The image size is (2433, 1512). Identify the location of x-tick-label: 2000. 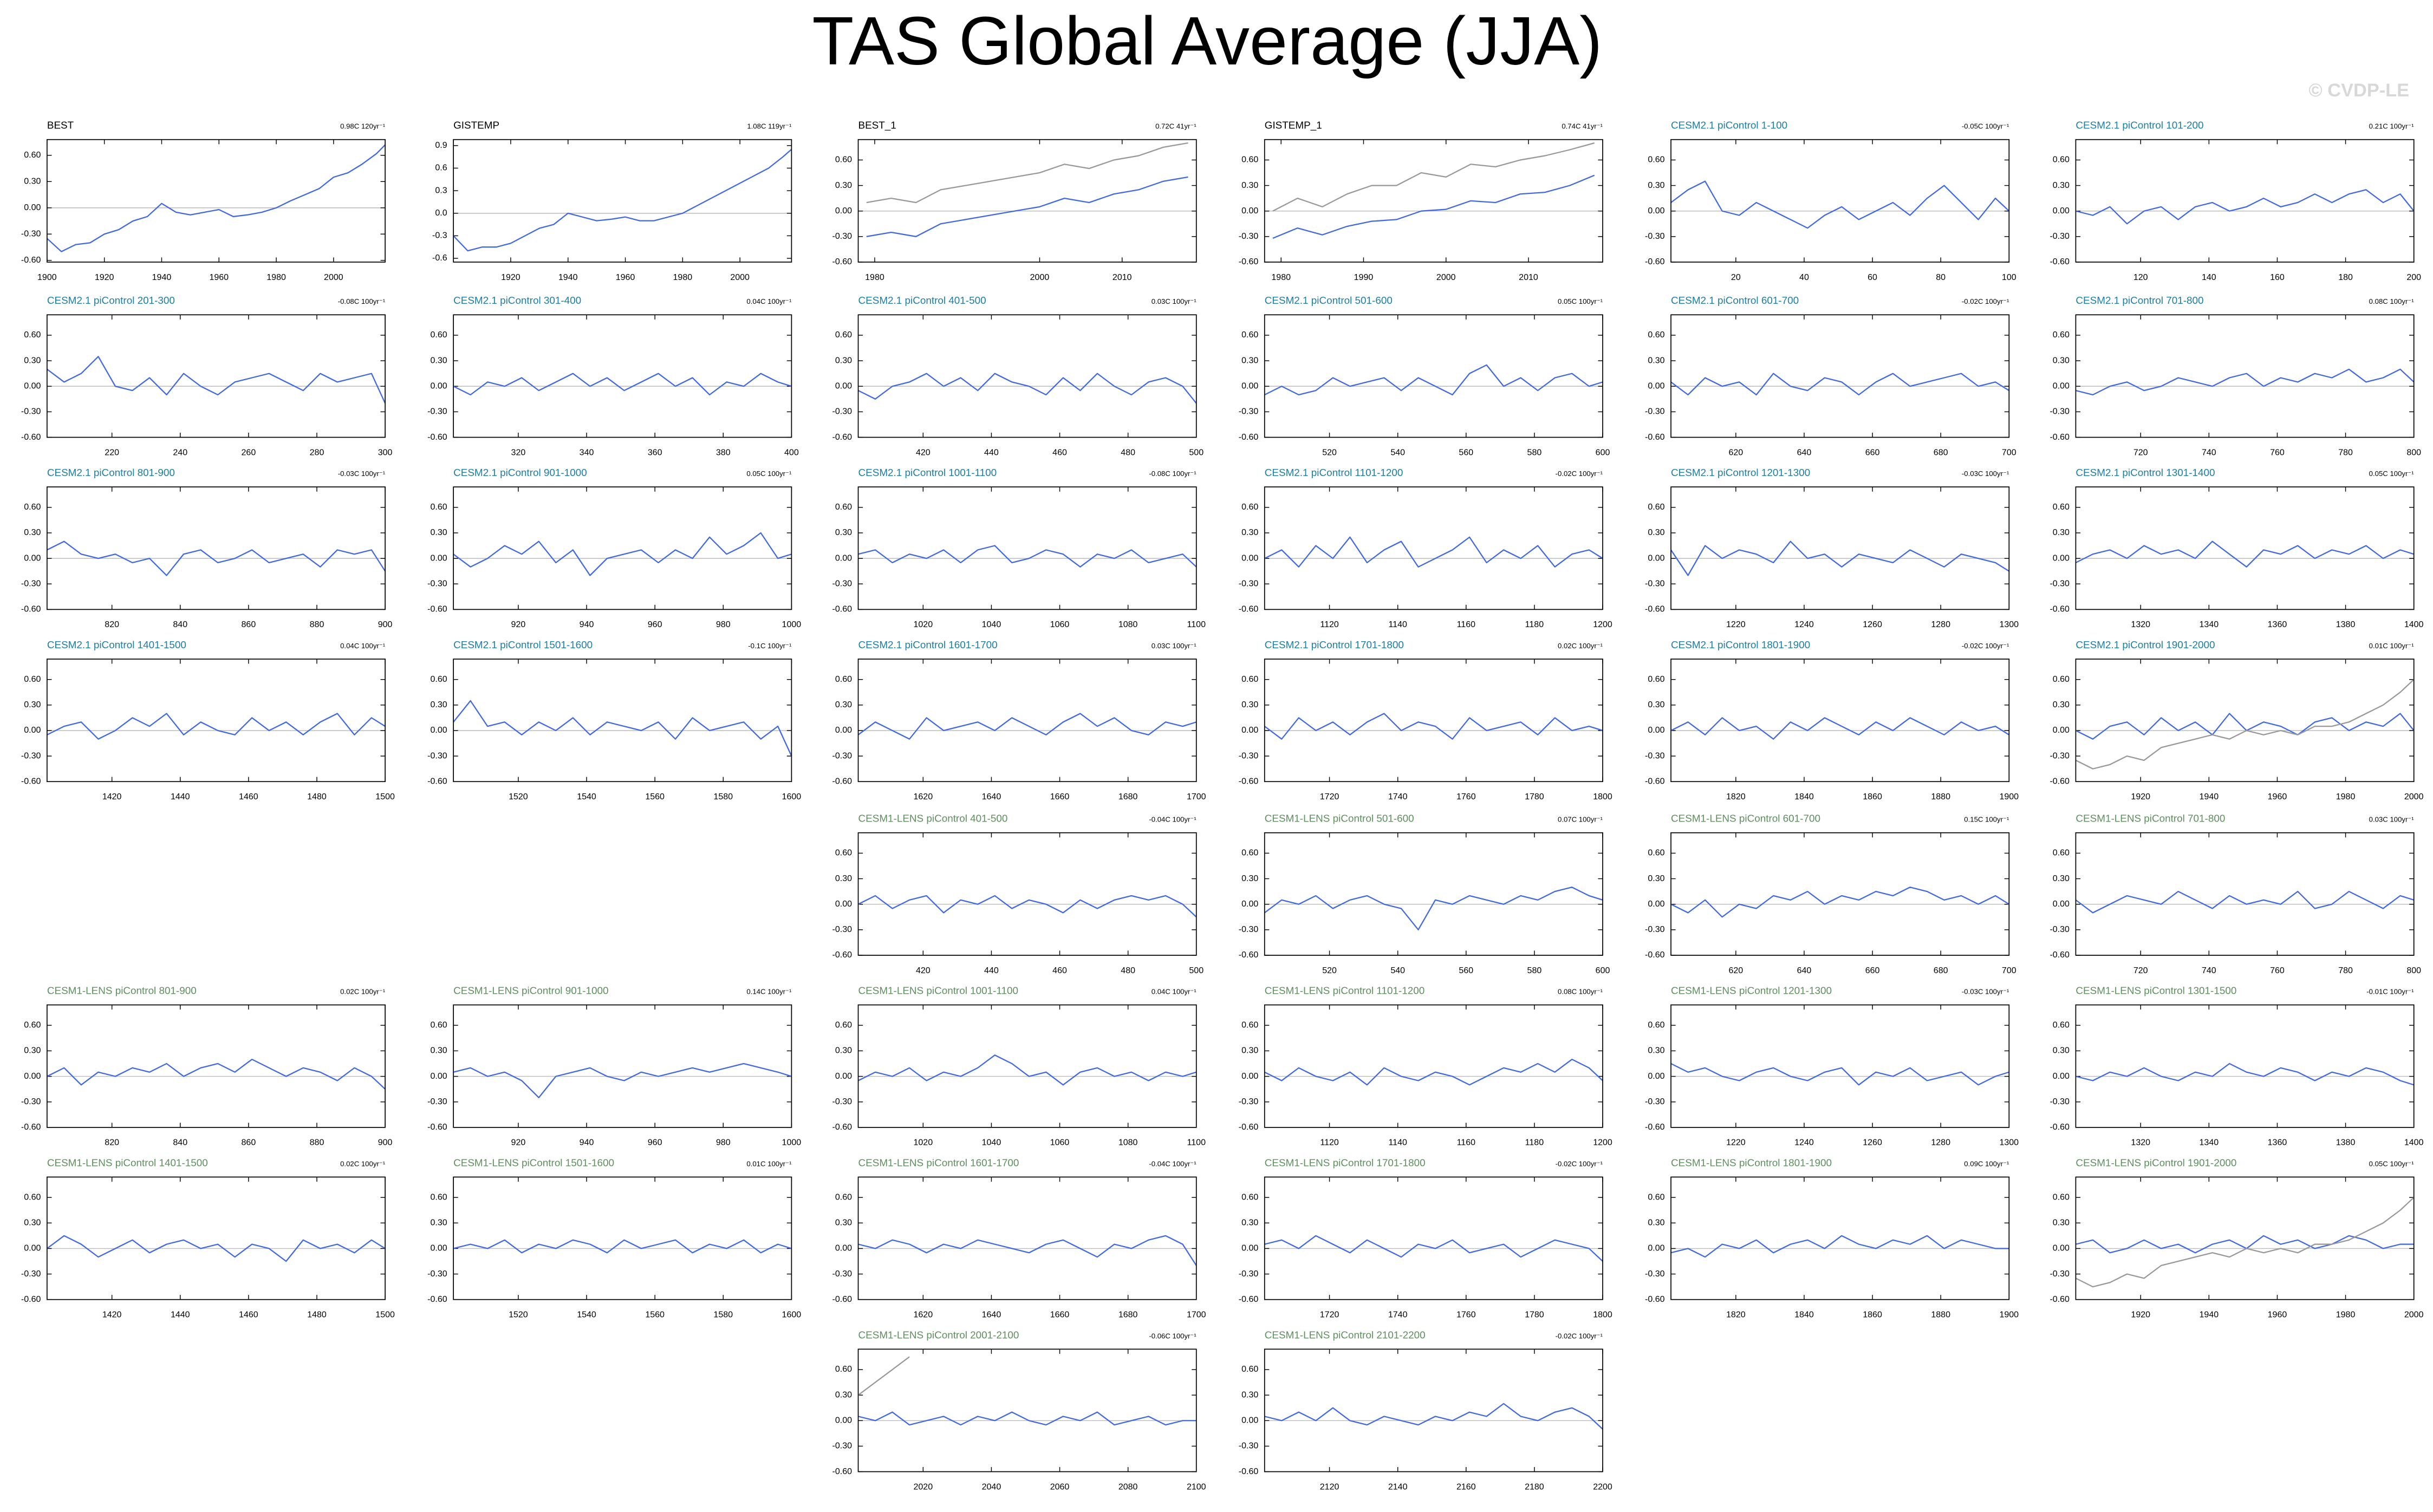
(2414, 796).